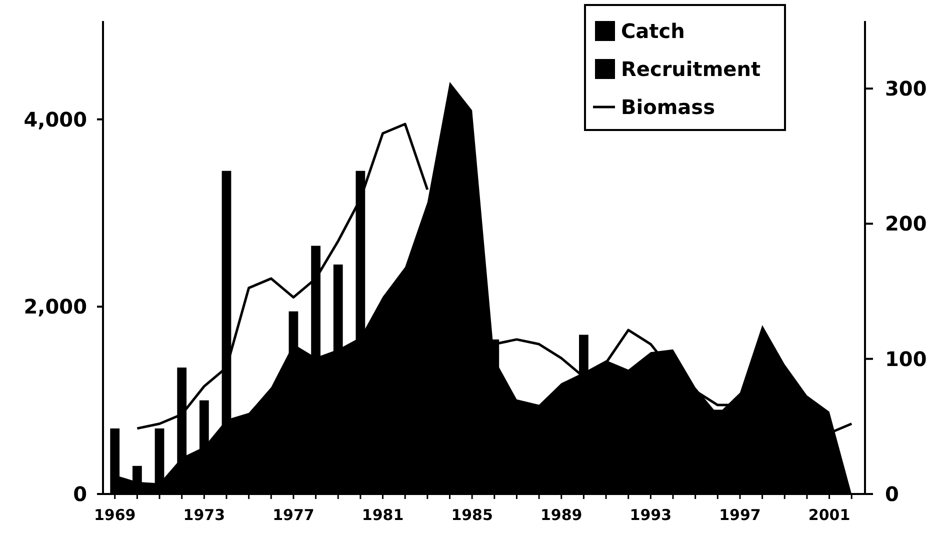 The width and height of the screenshot is (935, 543). I want to click on x-tick-label: 1997, so click(740, 515).